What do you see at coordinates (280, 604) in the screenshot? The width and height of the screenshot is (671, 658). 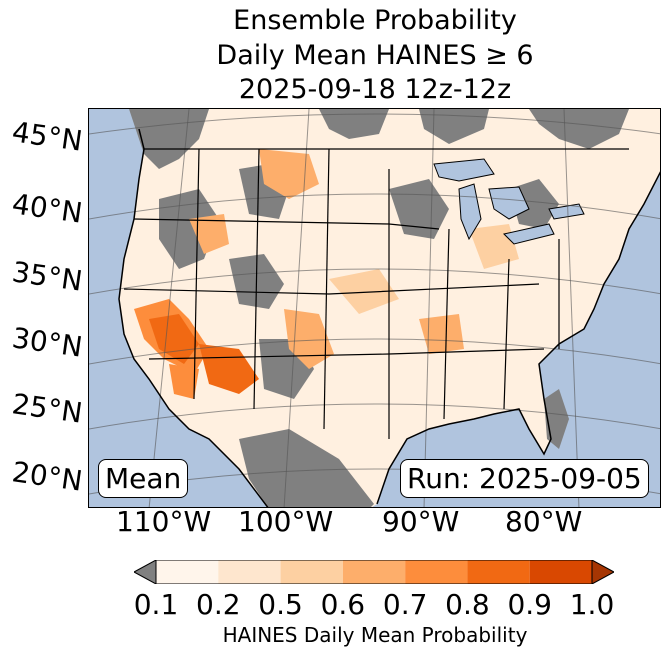 I see `colorbar-tick-label: 0.5` at bounding box center [280, 604].